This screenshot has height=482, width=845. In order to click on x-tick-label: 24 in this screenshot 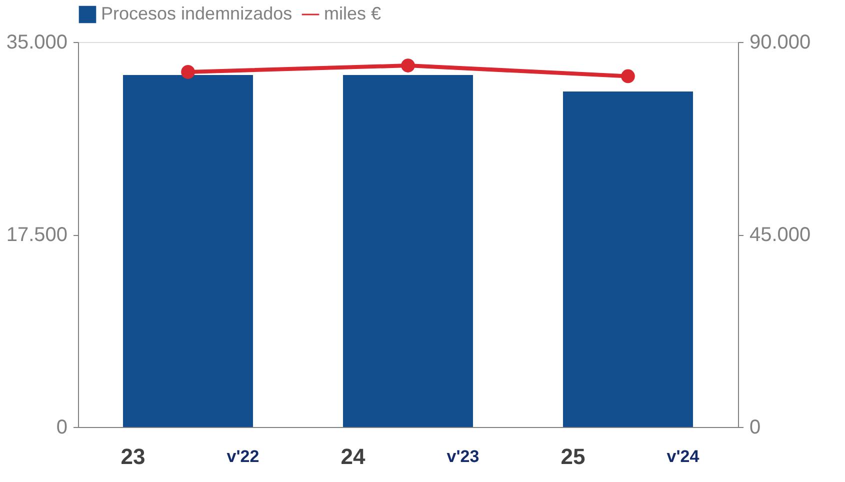, I will do `click(353, 456)`.